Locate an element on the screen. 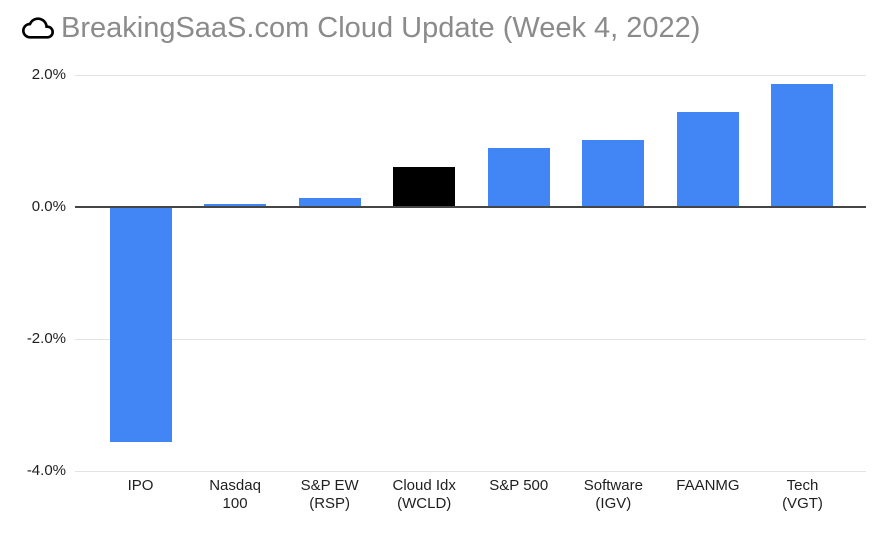 This screenshot has height=547, width=886. x-tick-label-faanmg: FAANMG is located at coordinates (708, 485).